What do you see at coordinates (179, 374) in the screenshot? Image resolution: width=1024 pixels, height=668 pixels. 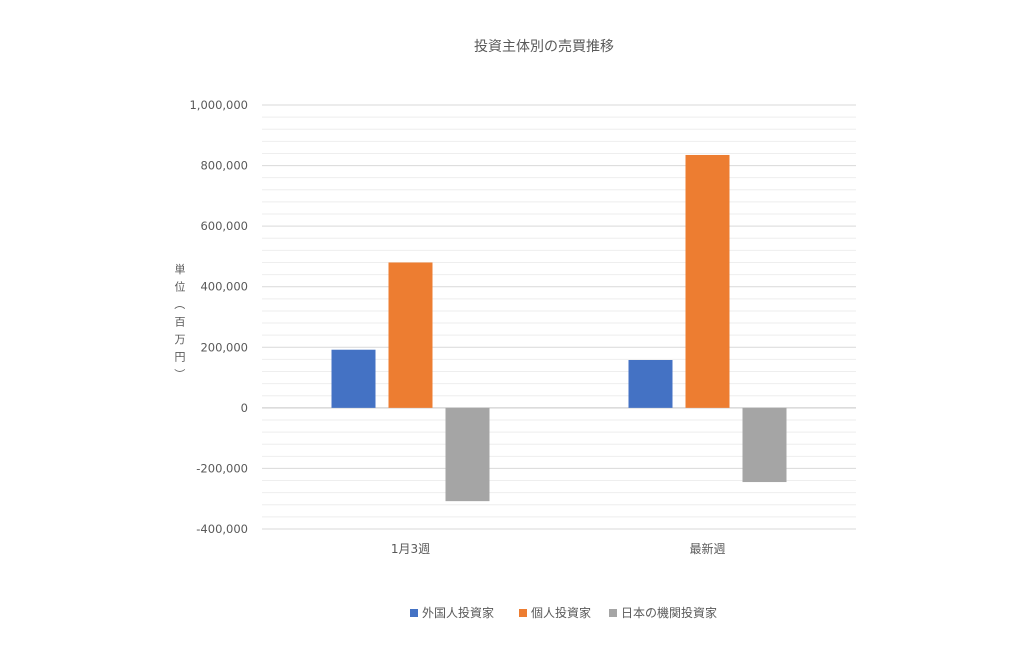 I see `y-axis-title-char: ）` at bounding box center [179, 374].